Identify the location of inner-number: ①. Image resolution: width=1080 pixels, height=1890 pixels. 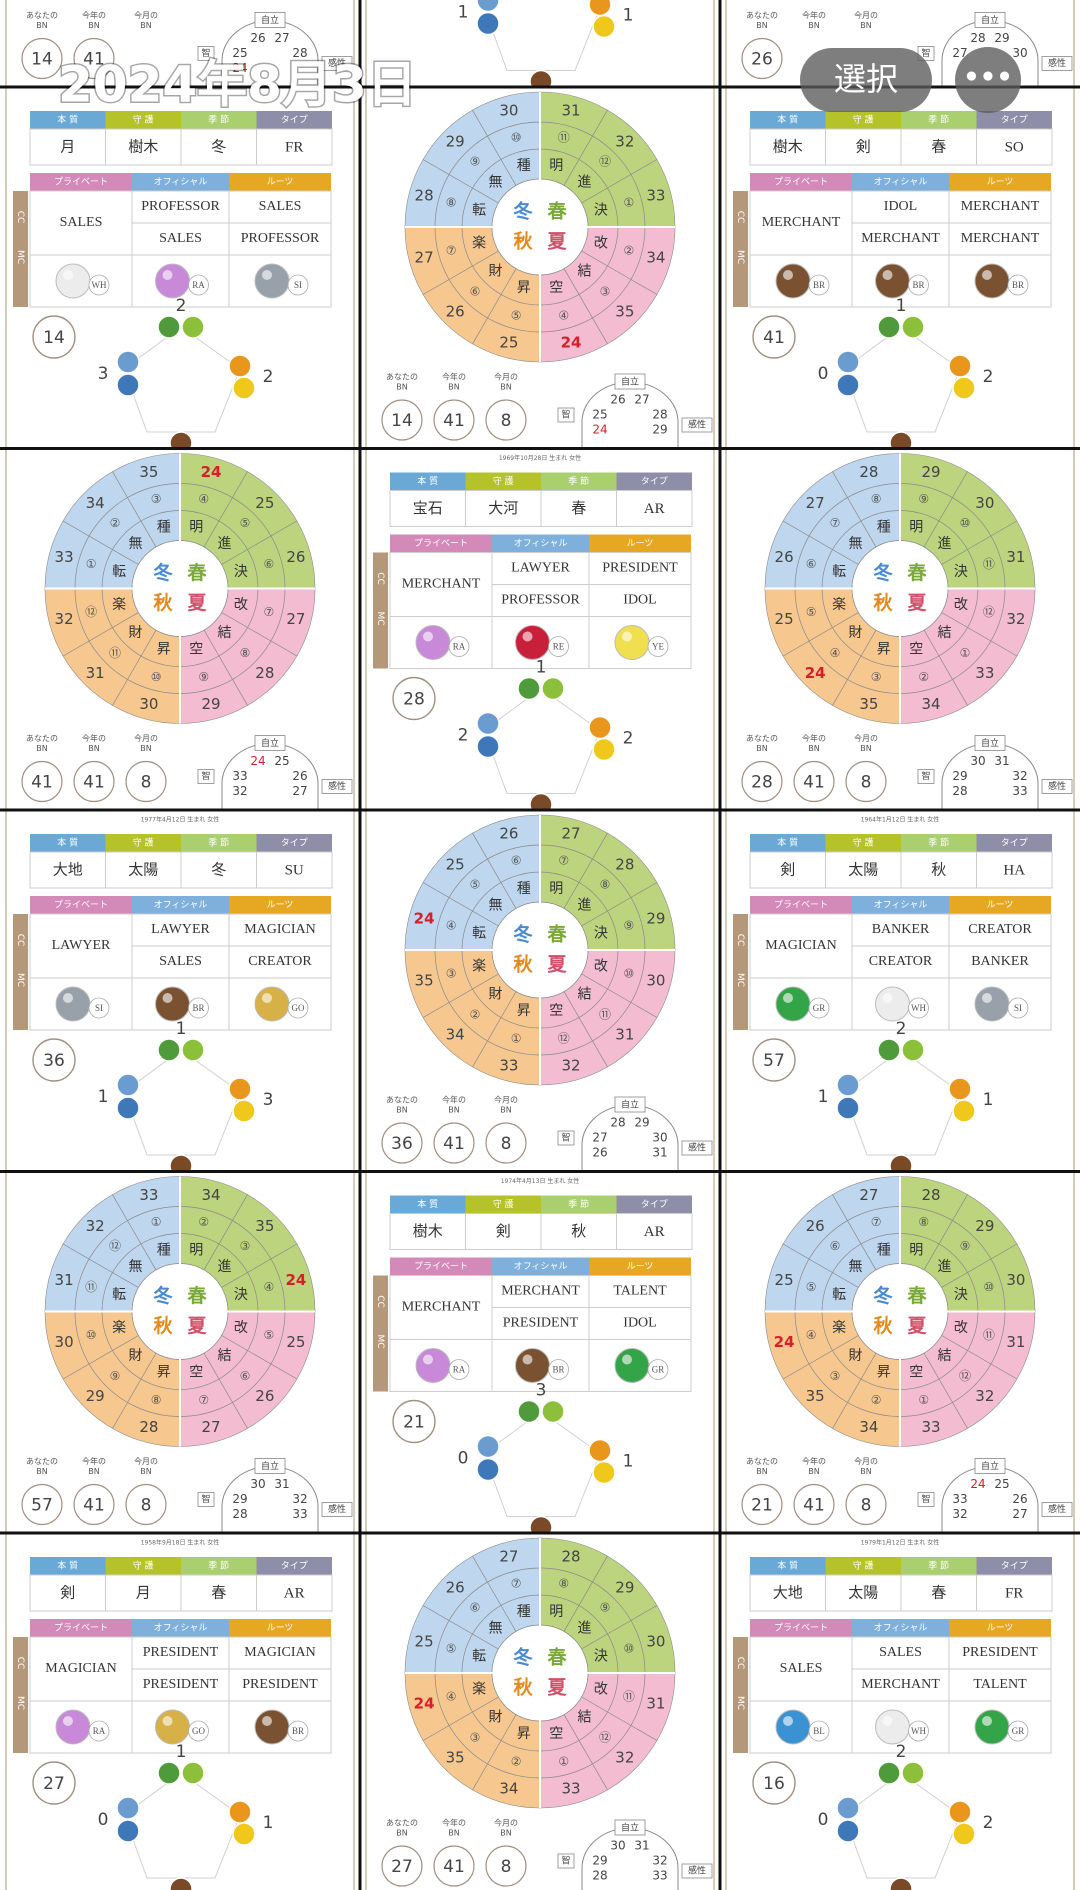
(923, 1400).